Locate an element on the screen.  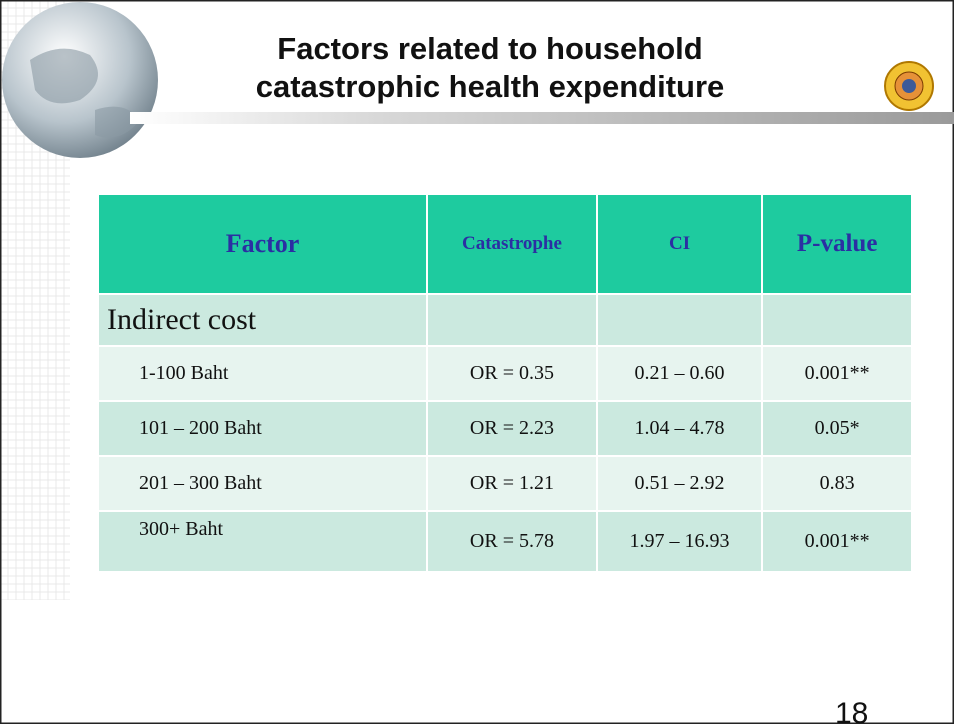
title-bar is located at coordinates (542, 118).